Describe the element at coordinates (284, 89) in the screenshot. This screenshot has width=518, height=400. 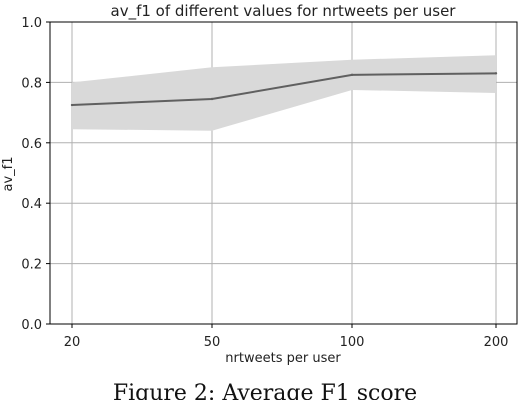
I see `series-line` at that location.